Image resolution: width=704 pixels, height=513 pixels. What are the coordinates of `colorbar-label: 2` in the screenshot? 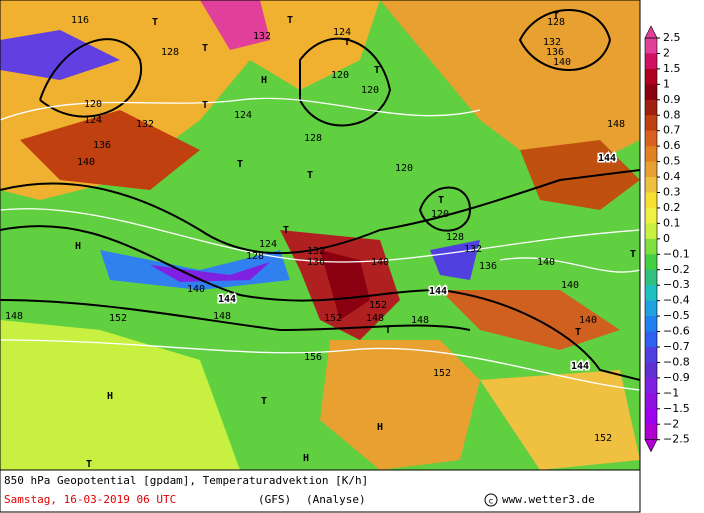 It's located at (666, 52).